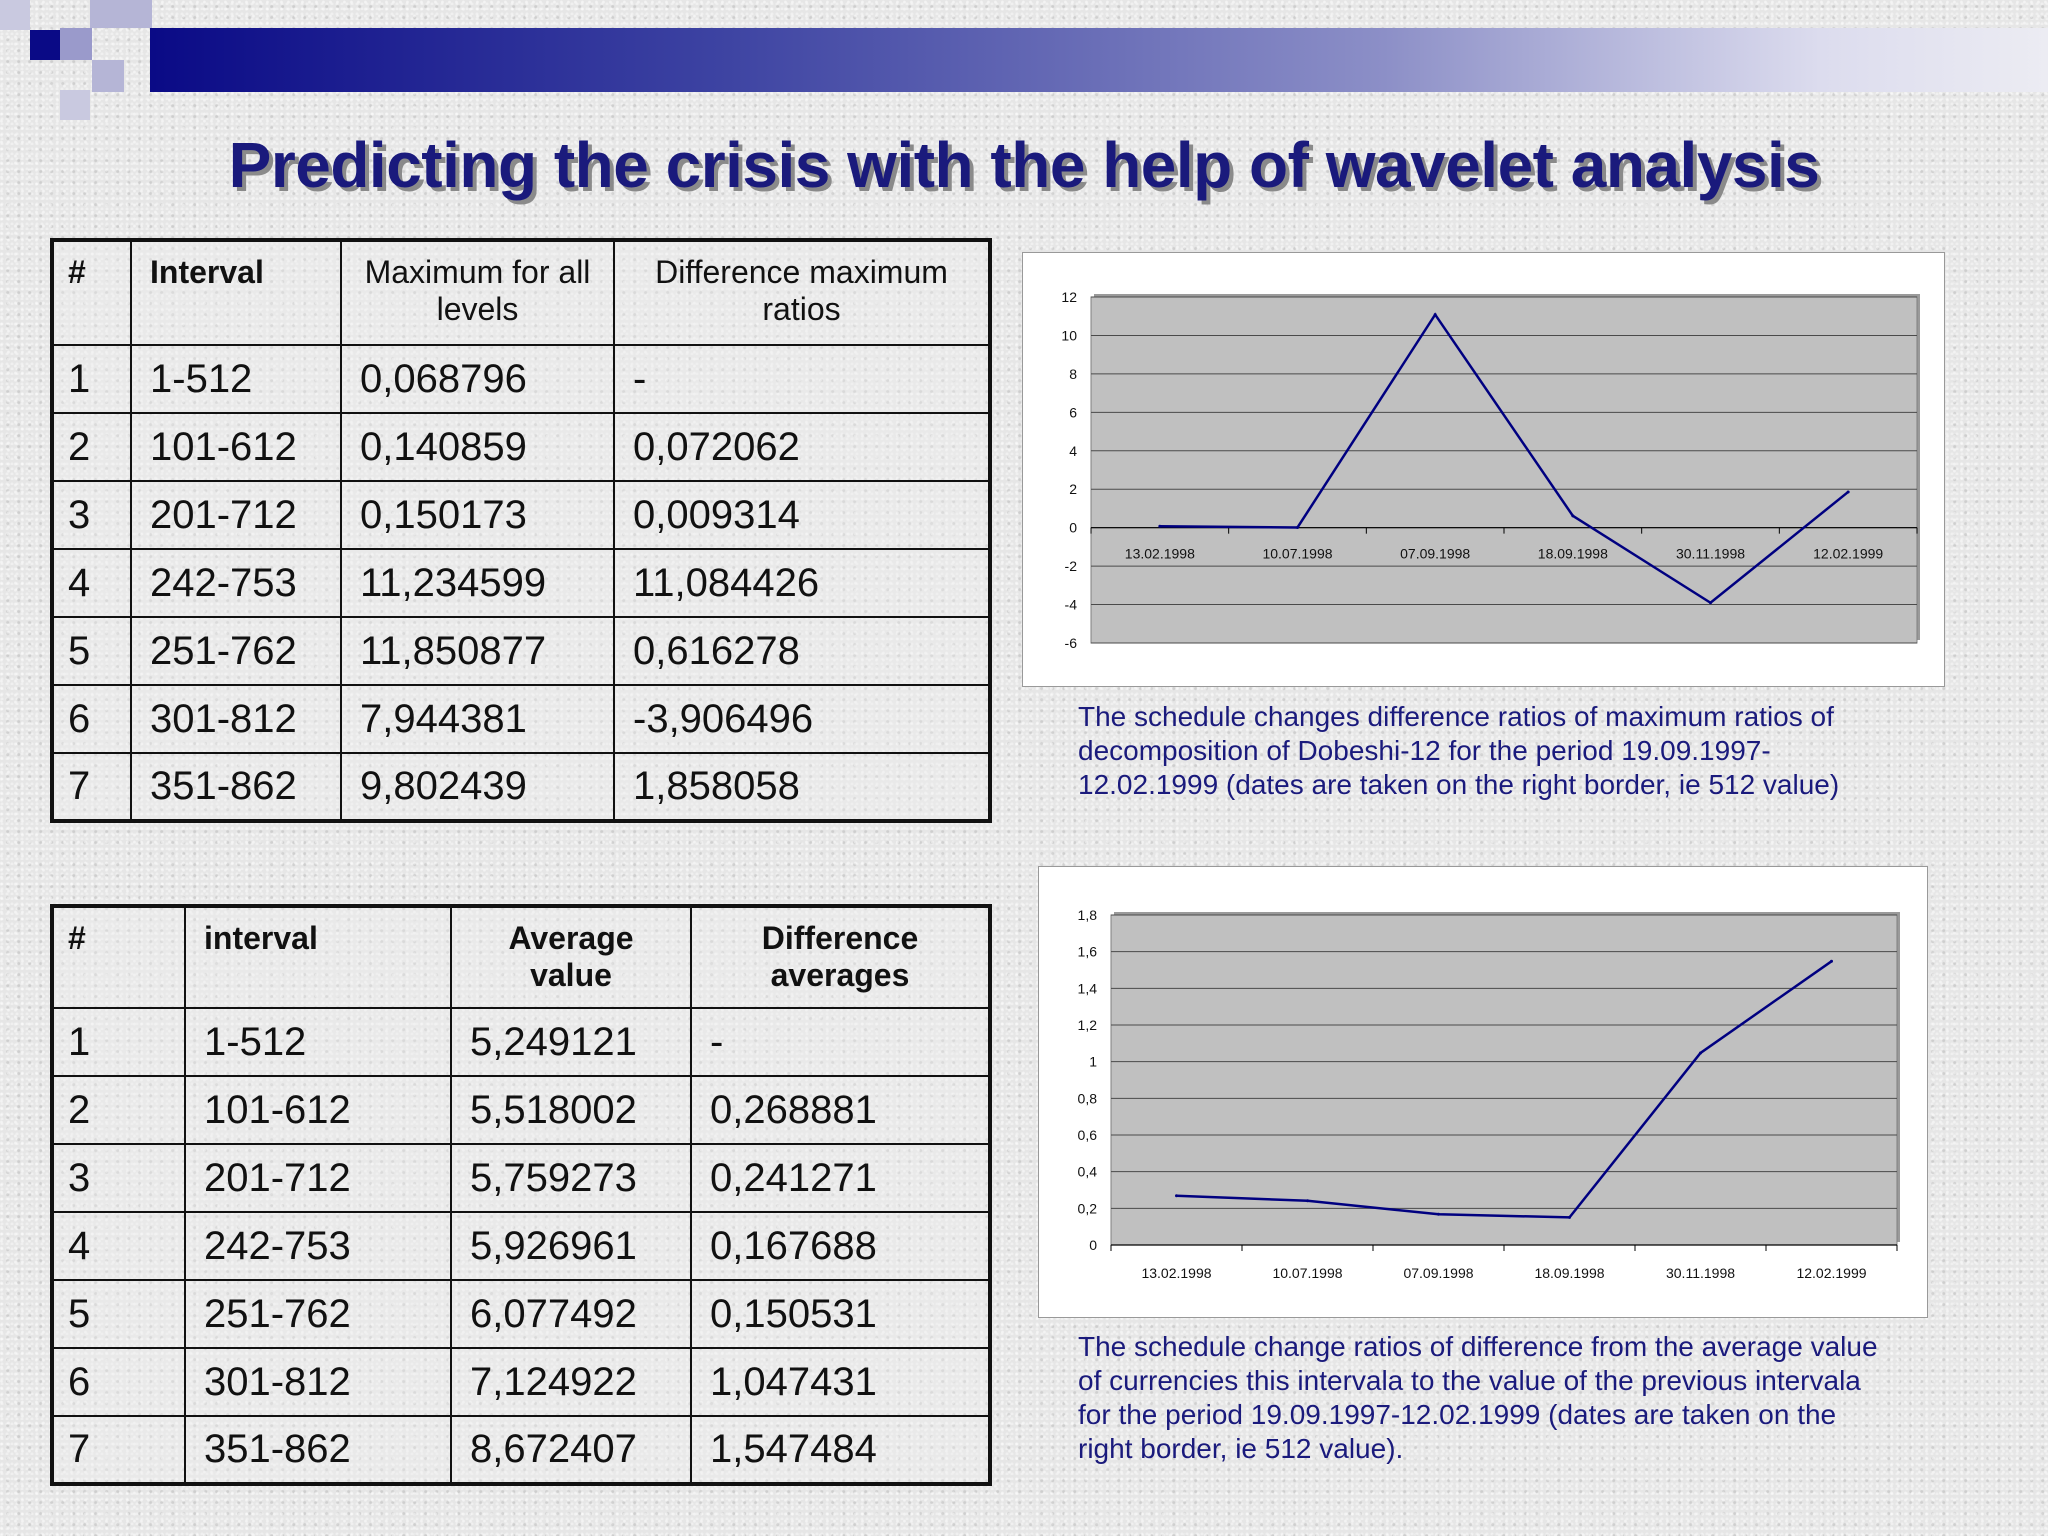 This screenshot has height=1536, width=2048. Describe the element at coordinates (840, 1110) in the screenshot. I see `table-cell: 0,268881` at that location.